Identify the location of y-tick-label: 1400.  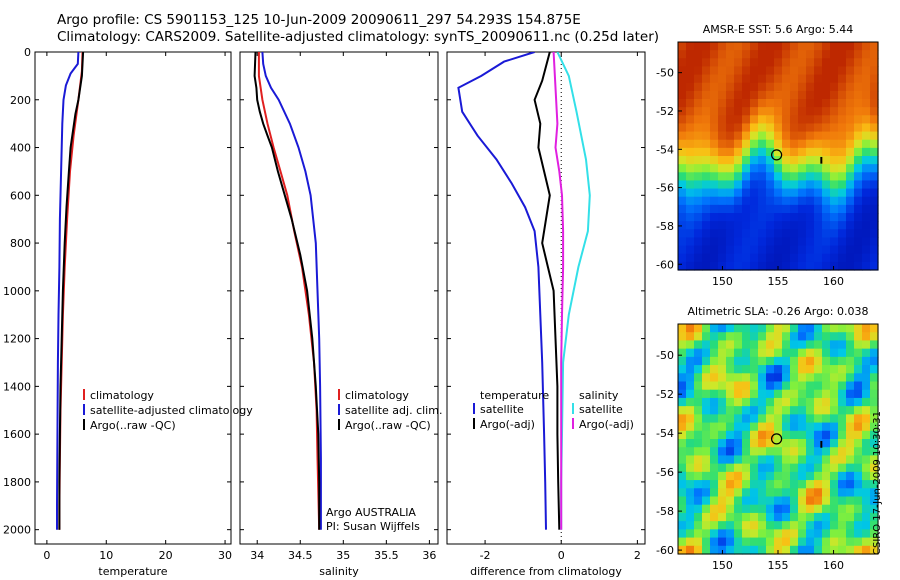
(17, 386).